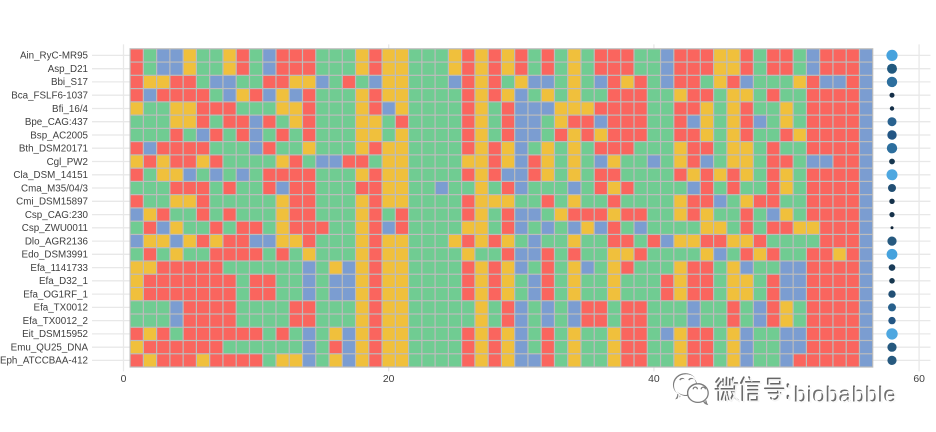  I want to click on svg-text: Efa_D32_1, so click(63, 281).